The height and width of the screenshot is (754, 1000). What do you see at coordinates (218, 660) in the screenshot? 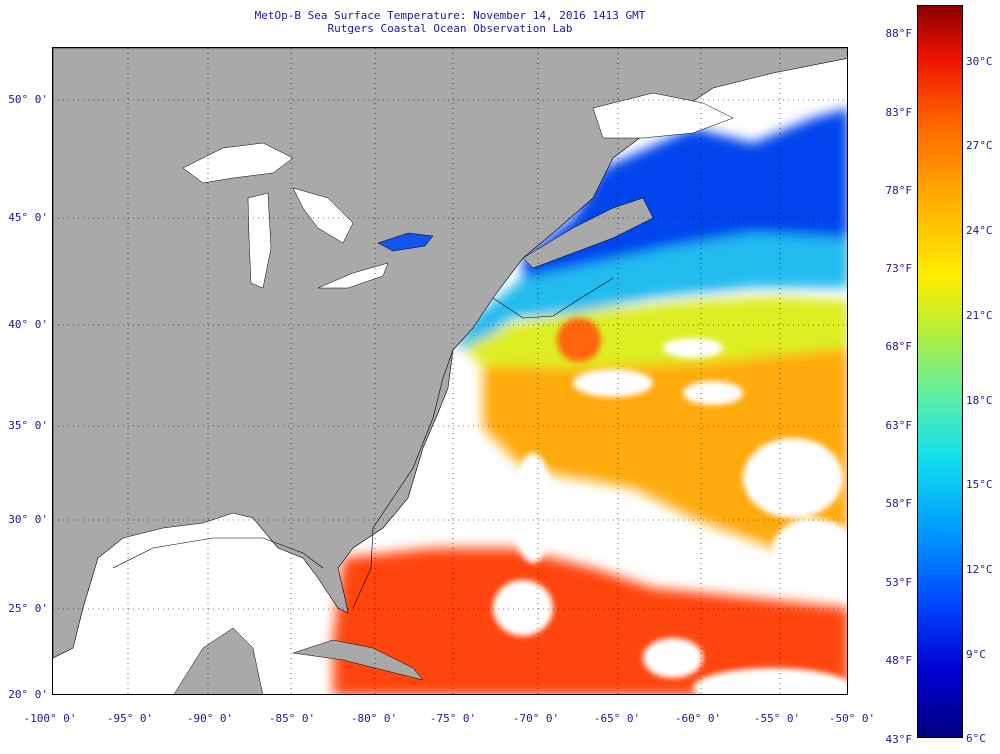
I see `land-yucatan` at bounding box center [218, 660].